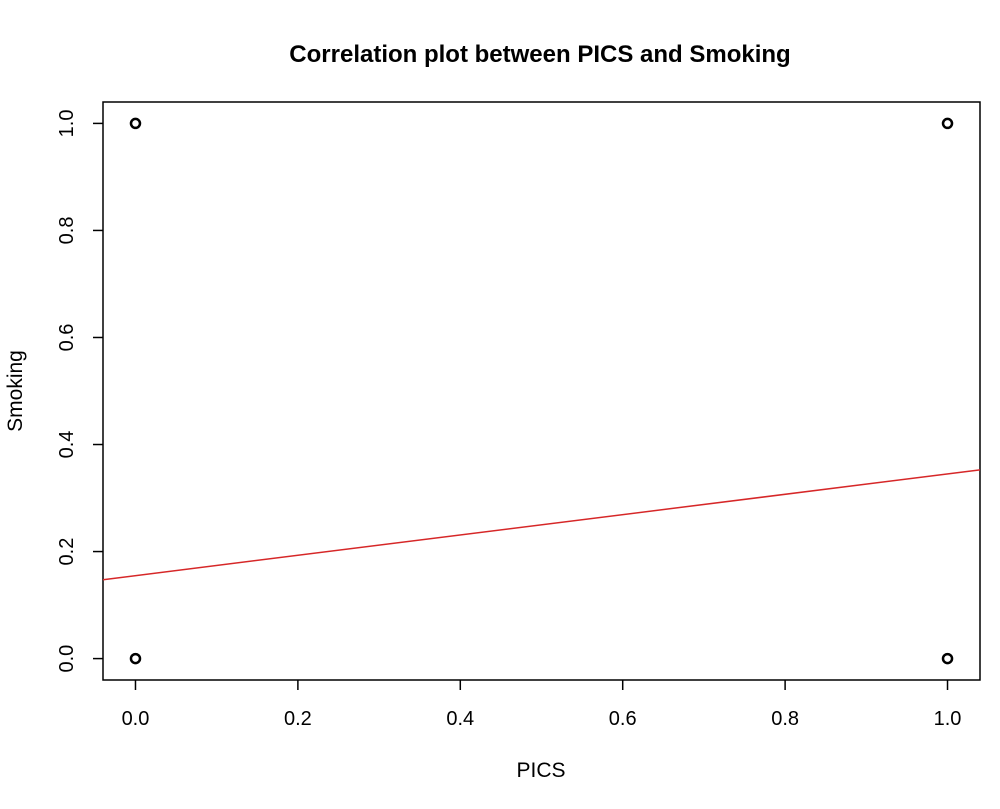 The height and width of the screenshot is (809, 1000). Describe the element at coordinates (15, 391) in the screenshot. I see `y-axis-label: Smoking` at that location.